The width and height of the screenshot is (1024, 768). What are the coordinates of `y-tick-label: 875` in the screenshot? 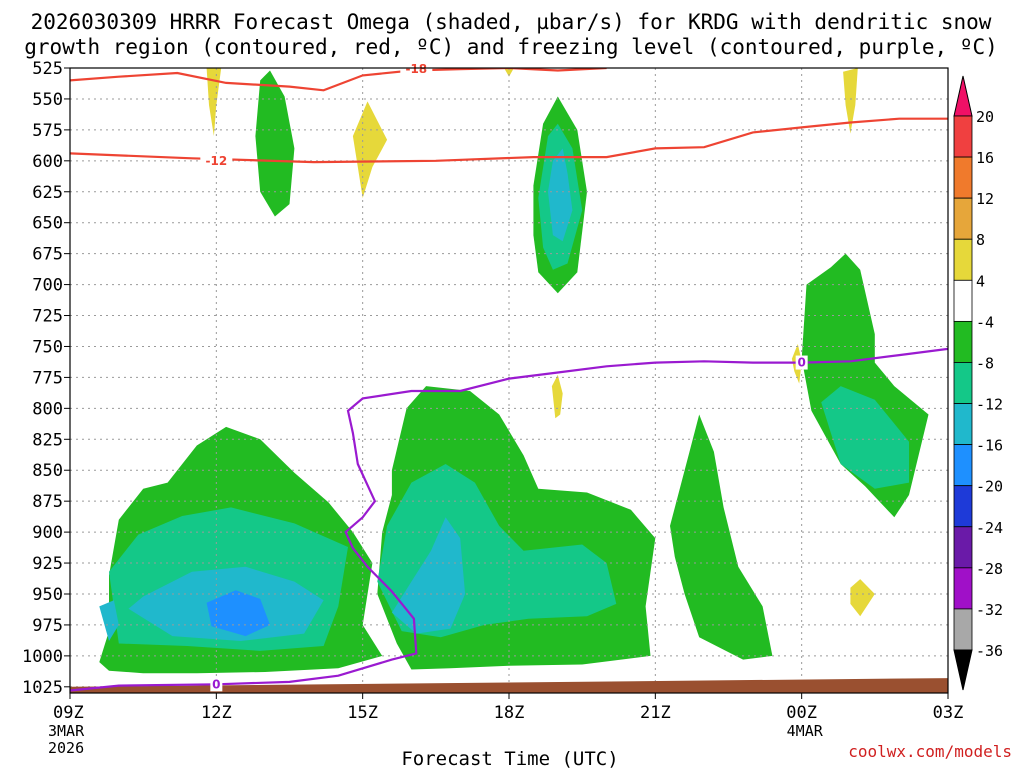 It's located at (47, 502).